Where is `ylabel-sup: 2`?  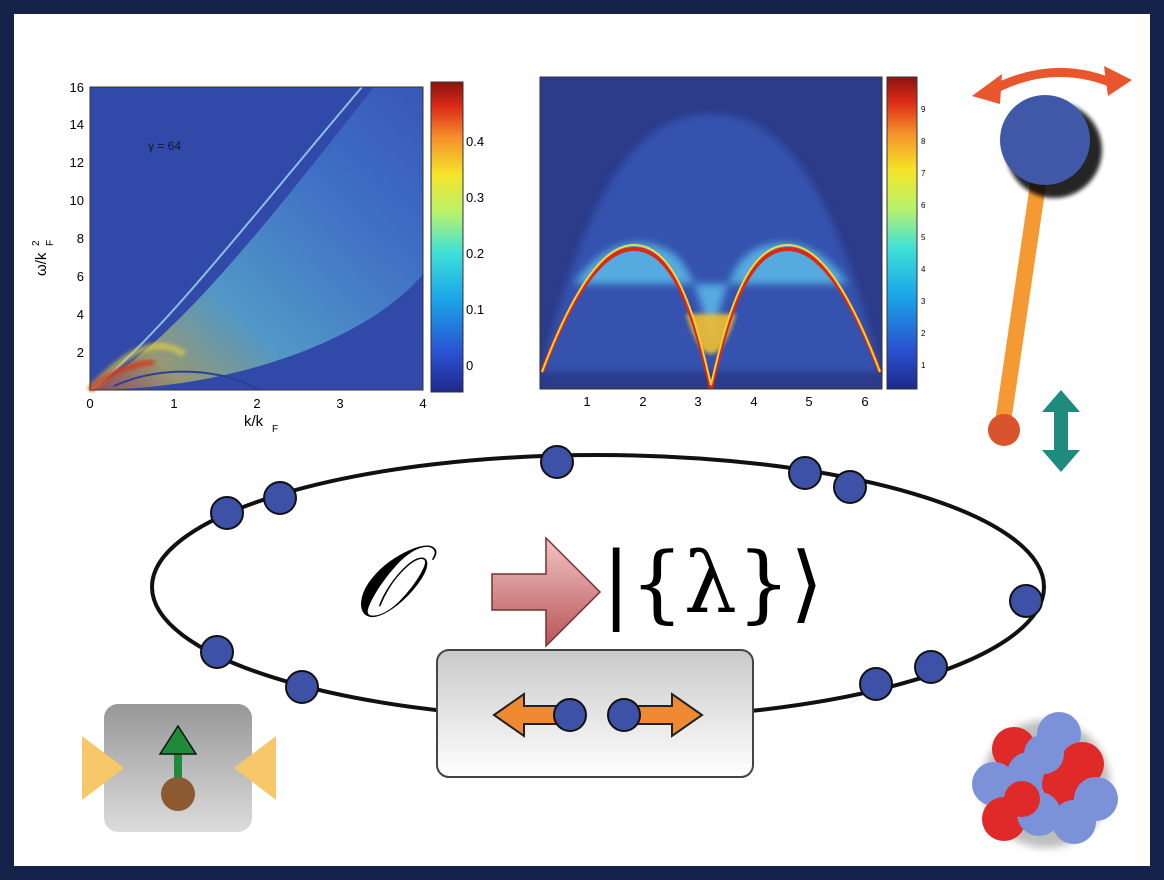
ylabel-sup: 2 is located at coordinates (36, 243).